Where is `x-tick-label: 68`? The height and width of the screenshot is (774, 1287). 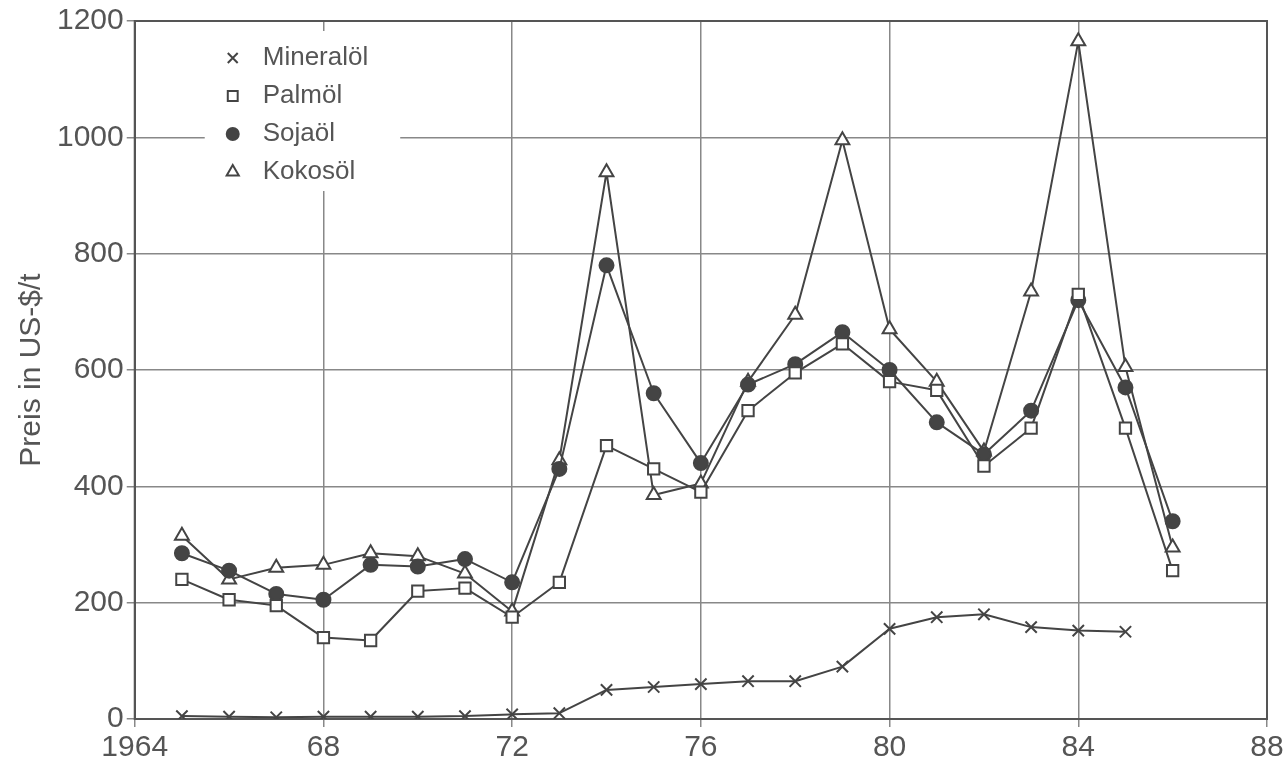
x-tick-label: 68 is located at coordinates (323, 746).